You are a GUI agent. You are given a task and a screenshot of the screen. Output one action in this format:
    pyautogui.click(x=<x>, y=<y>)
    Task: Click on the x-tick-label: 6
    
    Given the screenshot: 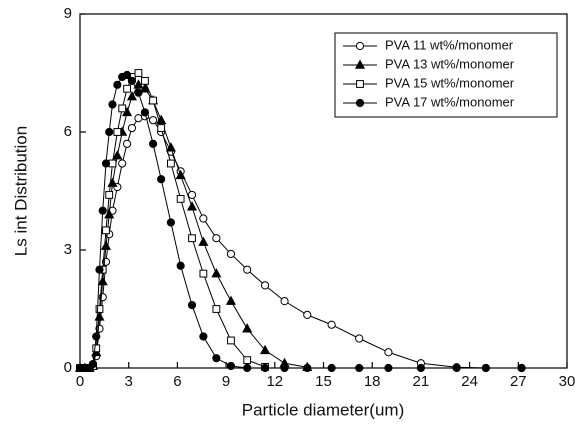 What is the action you would take?
    pyautogui.click(x=177, y=381)
    